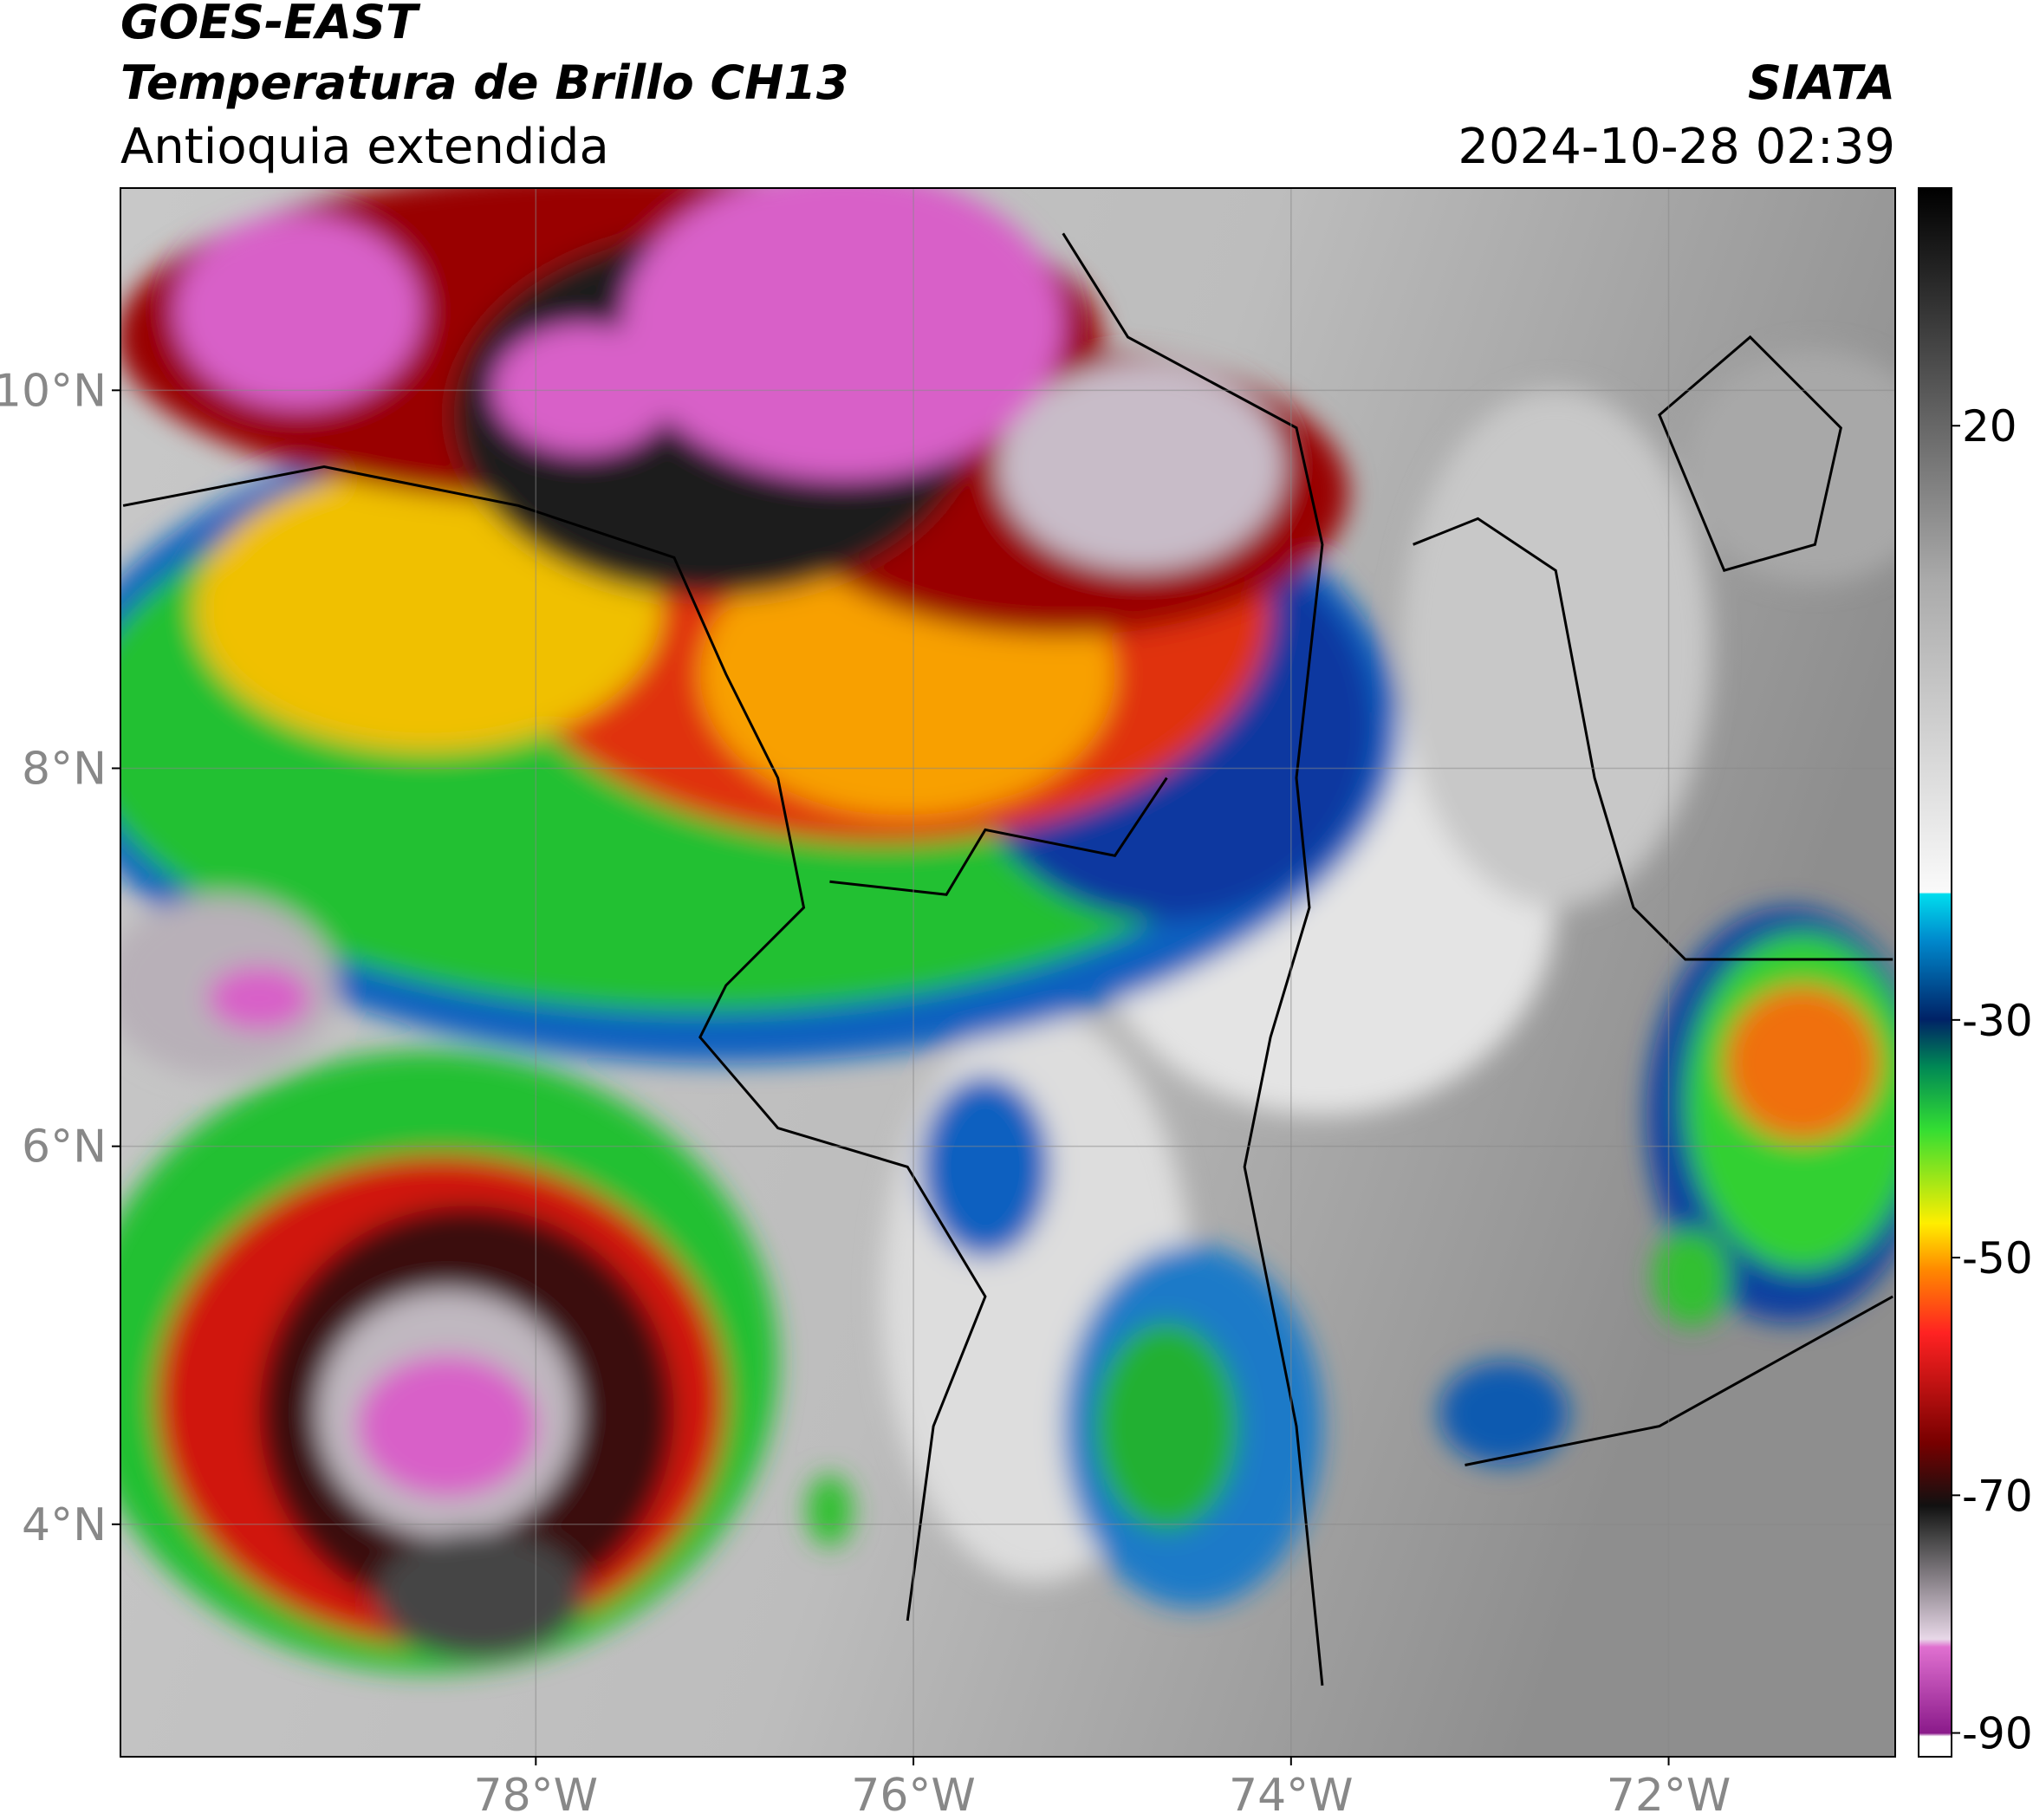 The image size is (2033, 1820). What do you see at coordinates (1997, 1021) in the screenshot?
I see `colorbar-label: -30` at bounding box center [1997, 1021].